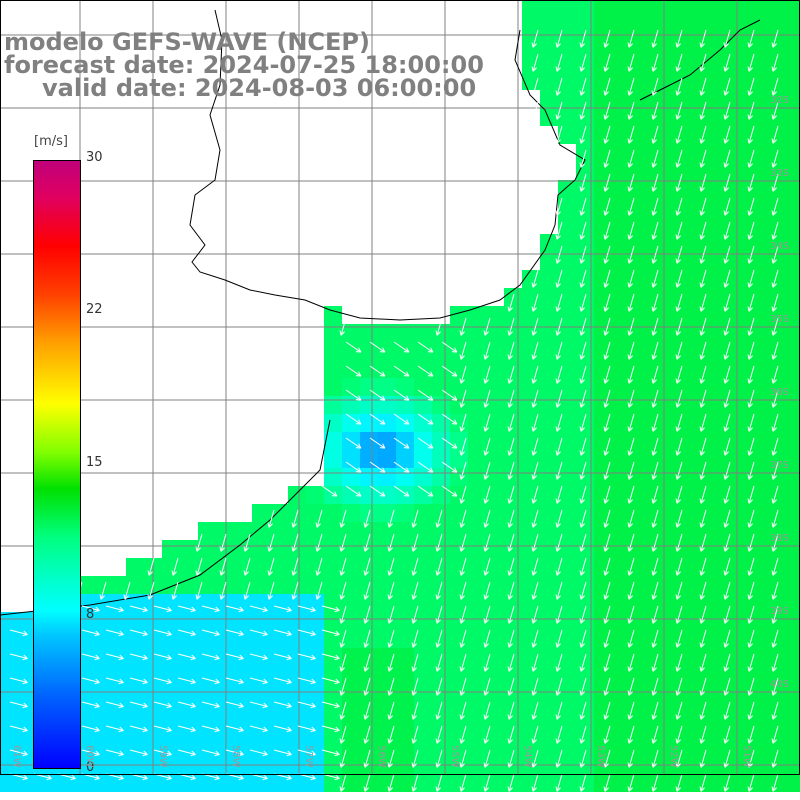 The height and width of the screenshot is (800, 800). Describe the element at coordinates (308, 756) in the screenshot. I see `lon-label: 57W` at that location.